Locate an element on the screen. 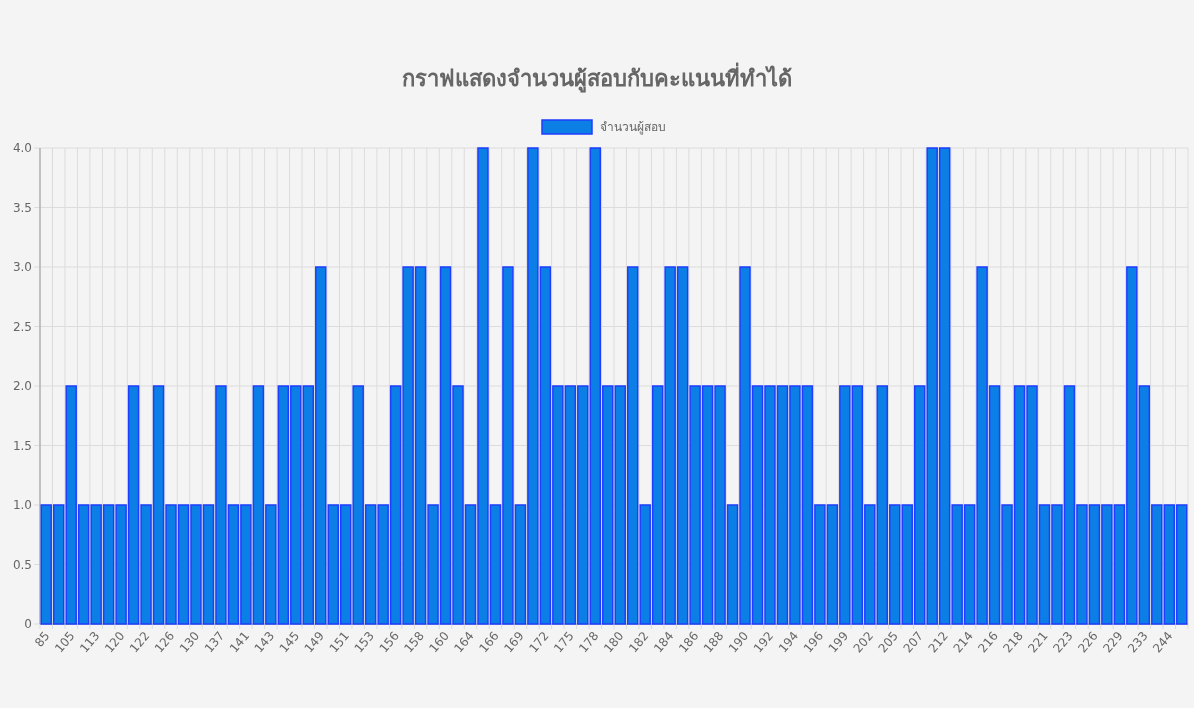 Image resolution: width=1194 pixels, height=708 pixels. x-tick-label: 120 is located at coordinates (114, 642).